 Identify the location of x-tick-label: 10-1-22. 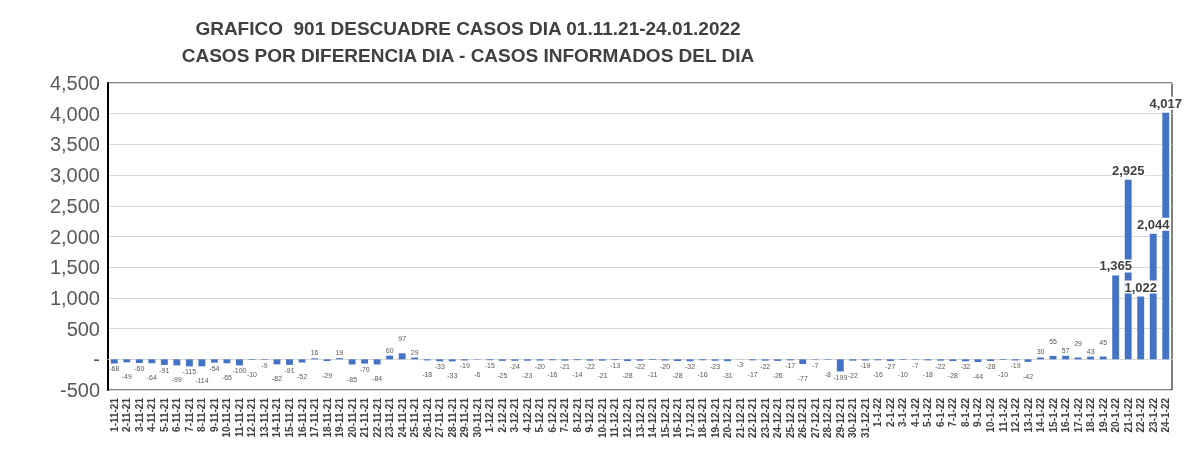
(990, 415).